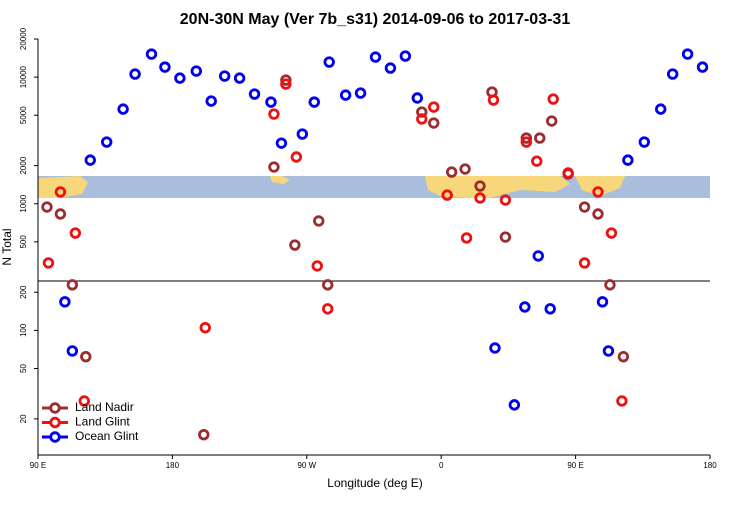  I want to click on y-tick-label: 2000, so click(23, 165).